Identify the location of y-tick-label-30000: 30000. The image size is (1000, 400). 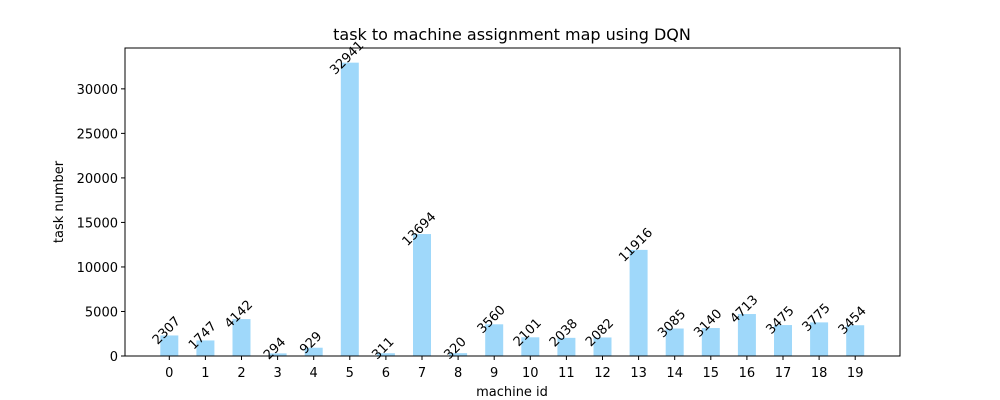
(97, 90).